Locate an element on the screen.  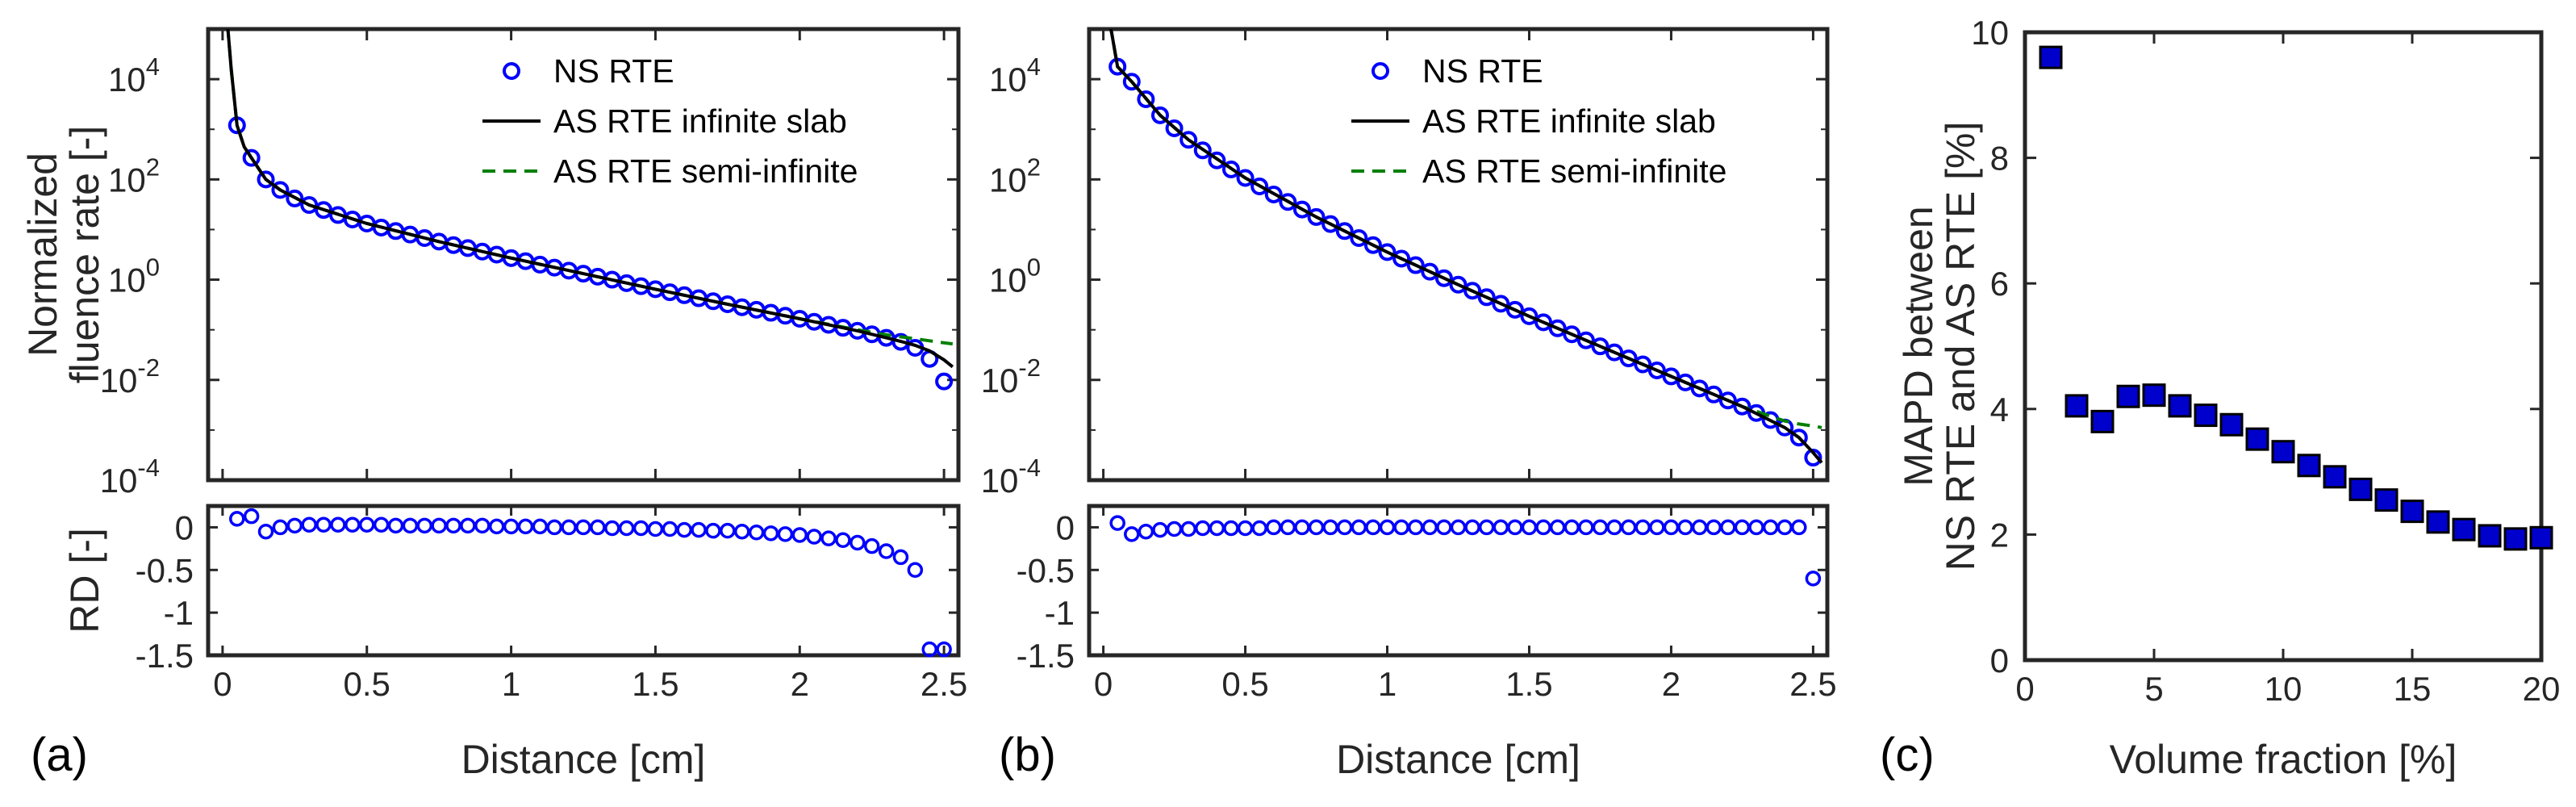
ylabel-c-line1: MAPD between is located at coordinates (1918, 346).